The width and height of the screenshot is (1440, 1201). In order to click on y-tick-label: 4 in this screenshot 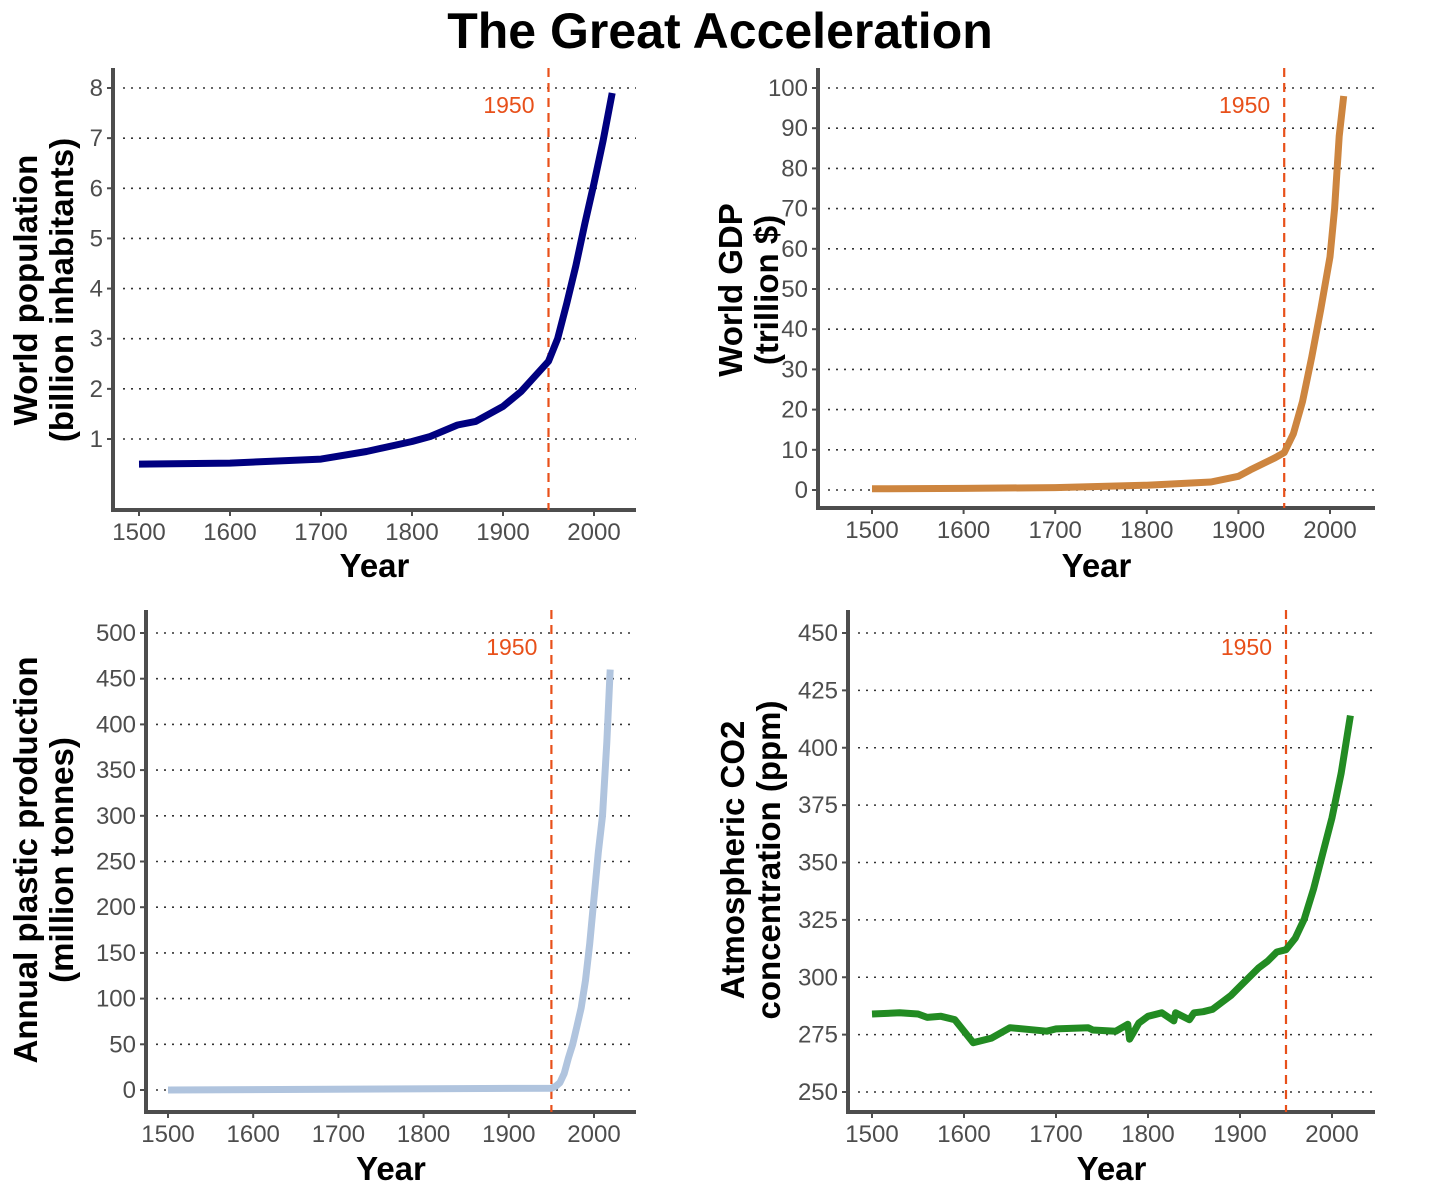, I will do `click(96, 289)`.